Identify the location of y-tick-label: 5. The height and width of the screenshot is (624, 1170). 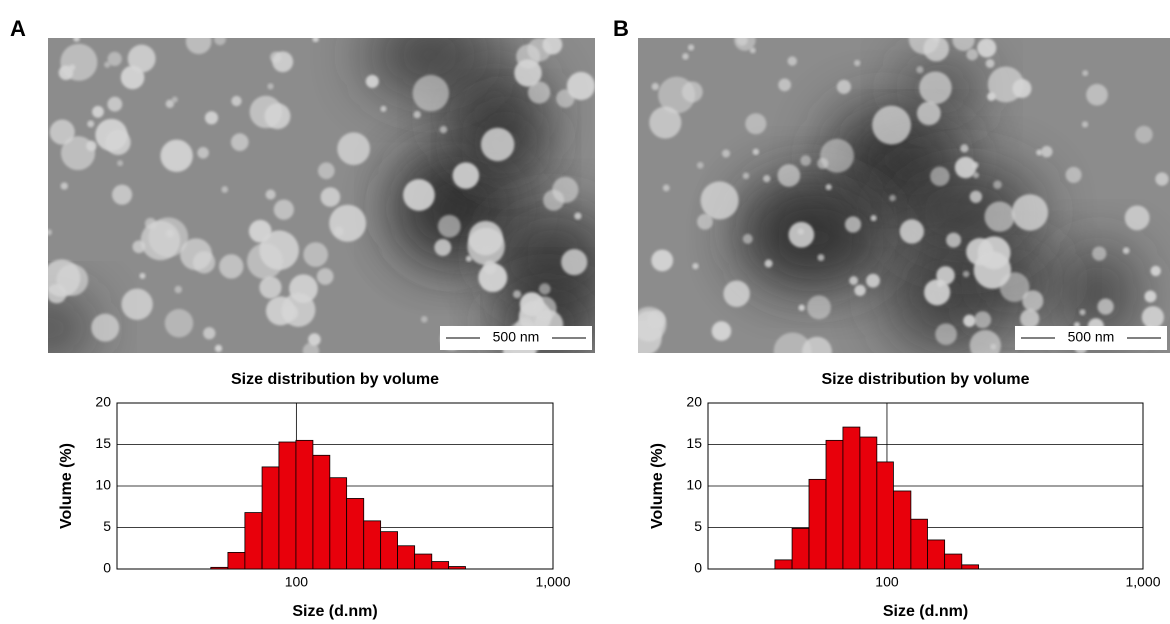
(698, 526).